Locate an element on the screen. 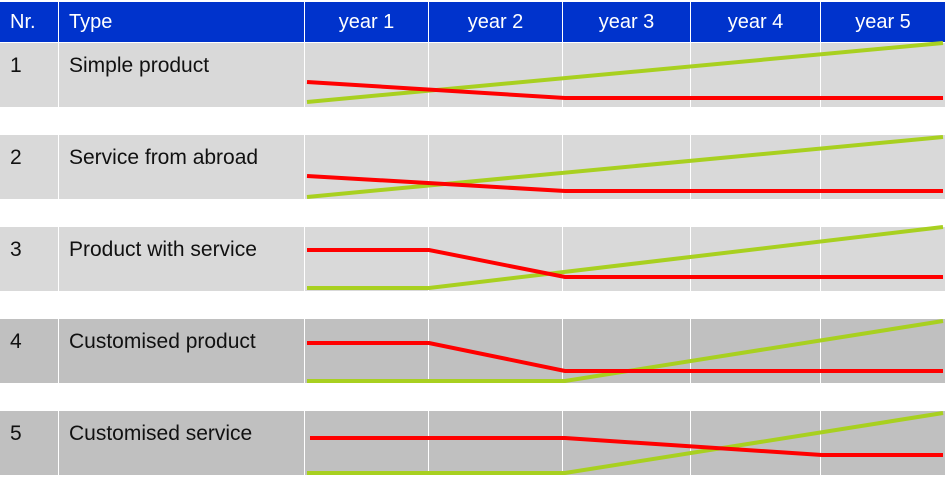 Image resolution: width=945 pixels, height=477 pixels. row-4-green-line is located at coordinates (625, 351).